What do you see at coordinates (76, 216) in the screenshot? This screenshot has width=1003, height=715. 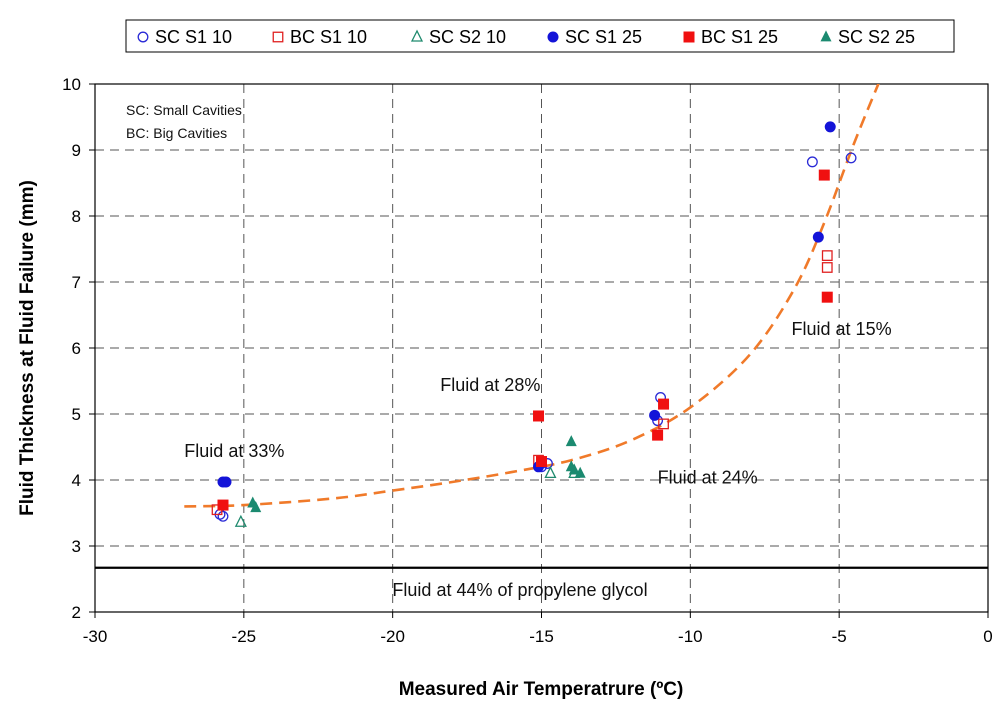 I see `y-tick-label: 8` at bounding box center [76, 216].